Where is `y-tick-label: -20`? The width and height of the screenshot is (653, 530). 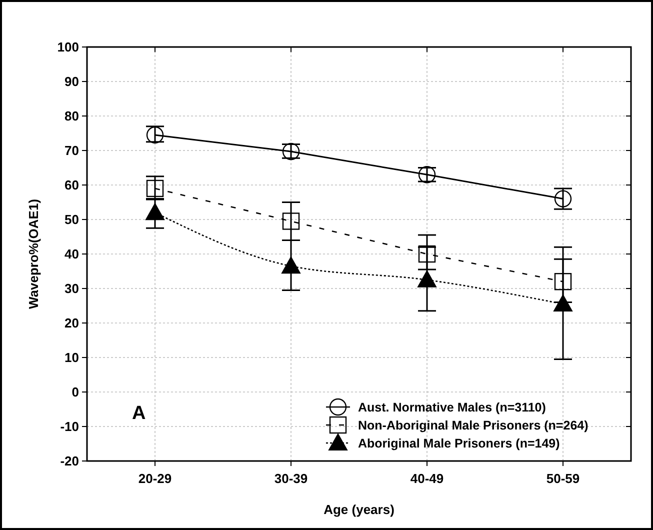
y-tick-label: -20 is located at coordinates (69, 461).